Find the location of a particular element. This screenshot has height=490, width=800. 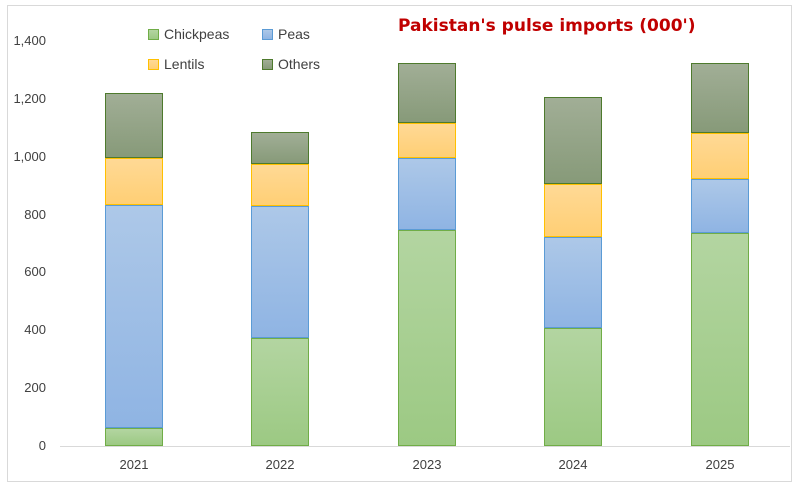

x-tick-label: 2023 is located at coordinates (427, 464).